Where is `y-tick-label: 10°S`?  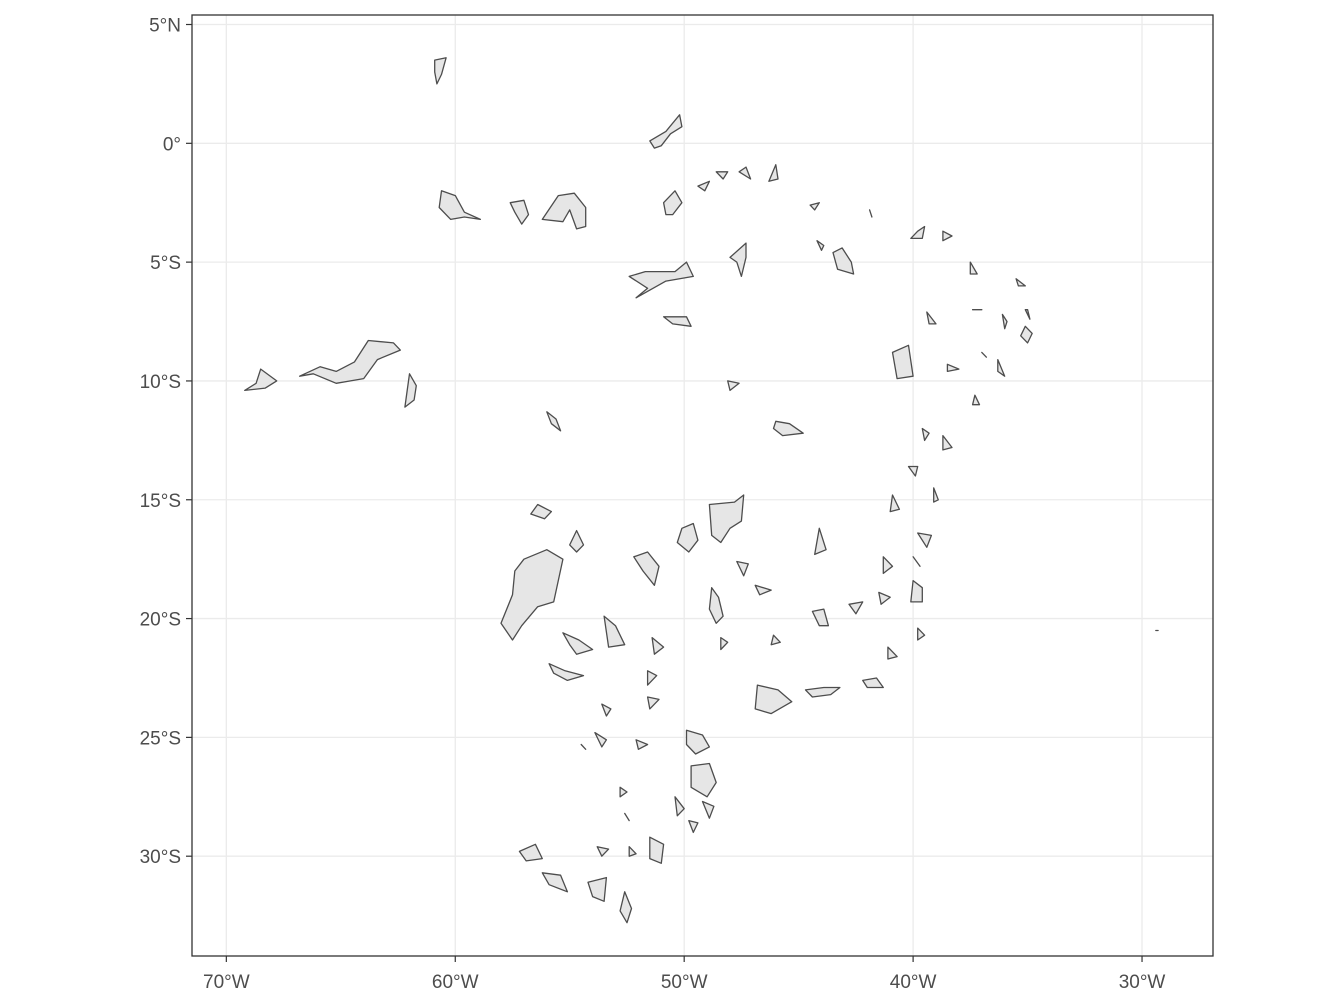
y-tick-label: 10°S is located at coordinates (160, 382).